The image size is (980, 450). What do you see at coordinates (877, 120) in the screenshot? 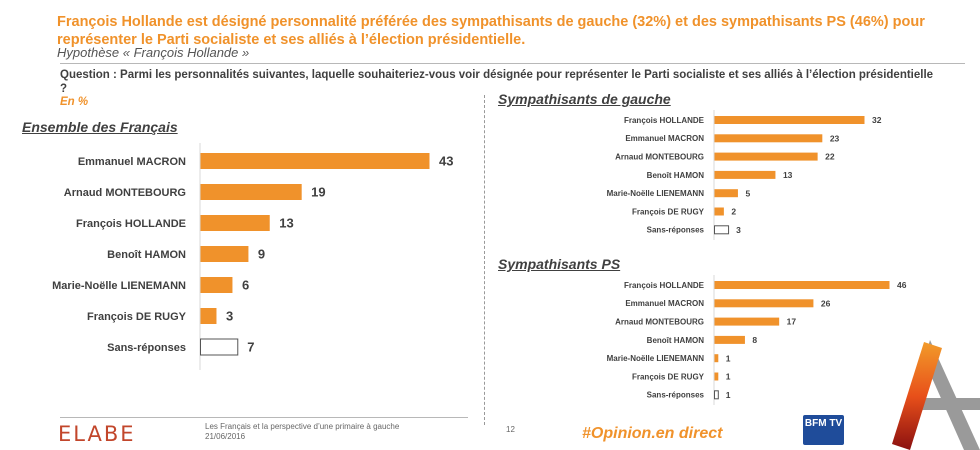
I see `data-label: 32` at bounding box center [877, 120].